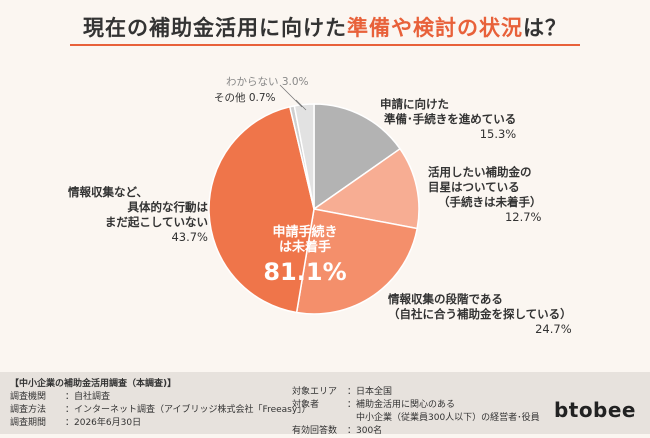 Image resolution: width=650 pixels, height=438 pixels. What do you see at coordinates (594, 410) in the screenshot?
I see `brand-logo: btobee` at bounding box center [594, 410].